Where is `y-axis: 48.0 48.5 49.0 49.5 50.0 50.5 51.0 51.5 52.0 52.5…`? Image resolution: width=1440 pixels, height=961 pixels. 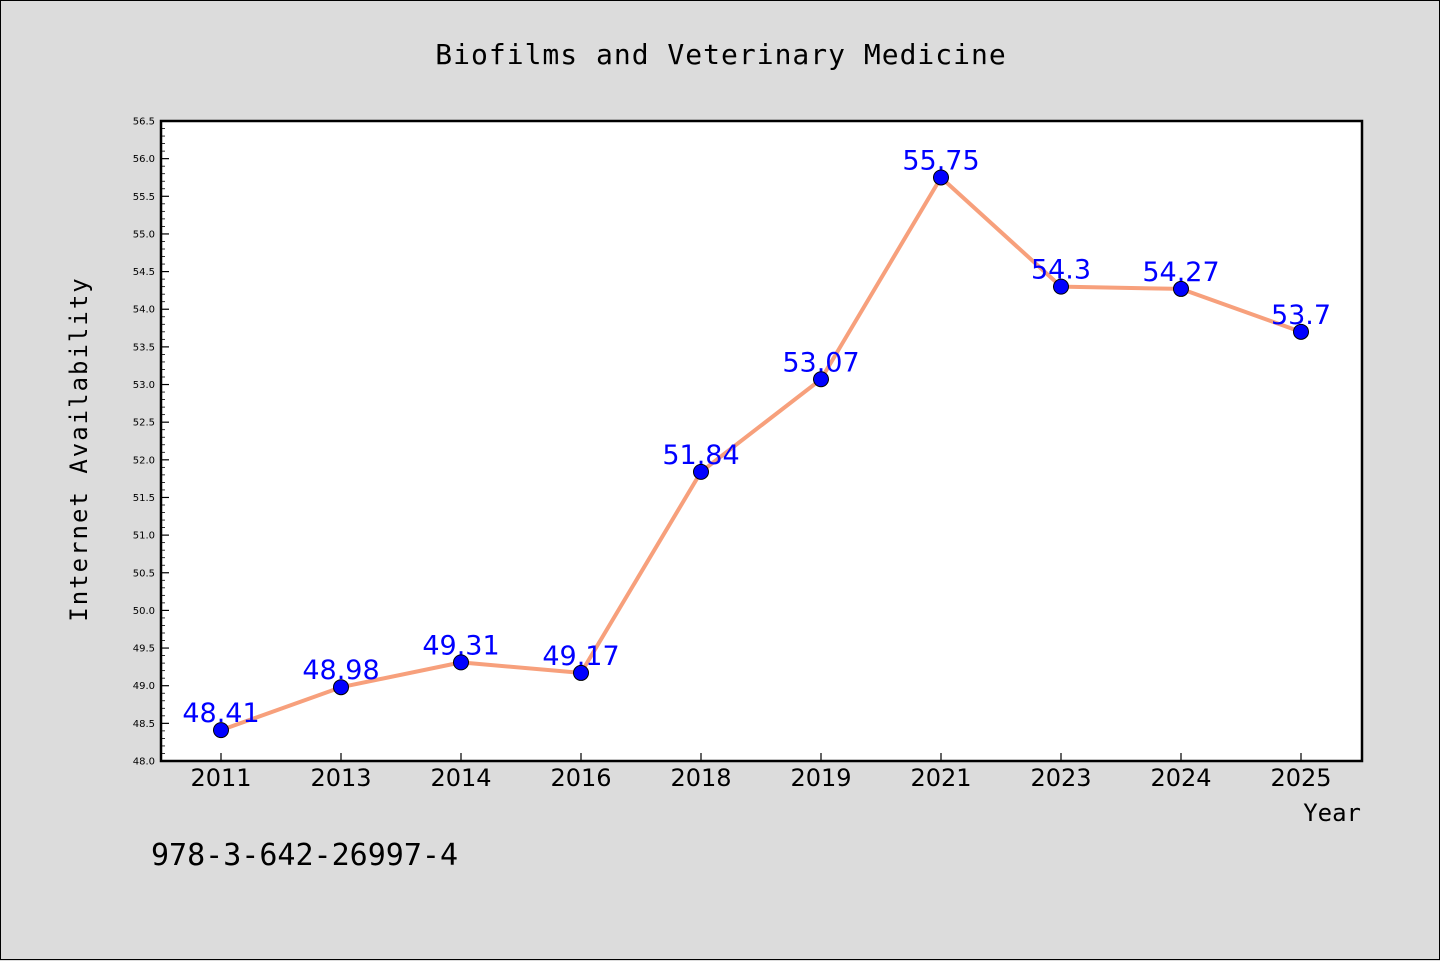 y-axis: 48.0 48.5 49.0 49.5 50.0 50.5 51.0 51.5 52.0 52.5… is located at coordinates (151, 442).